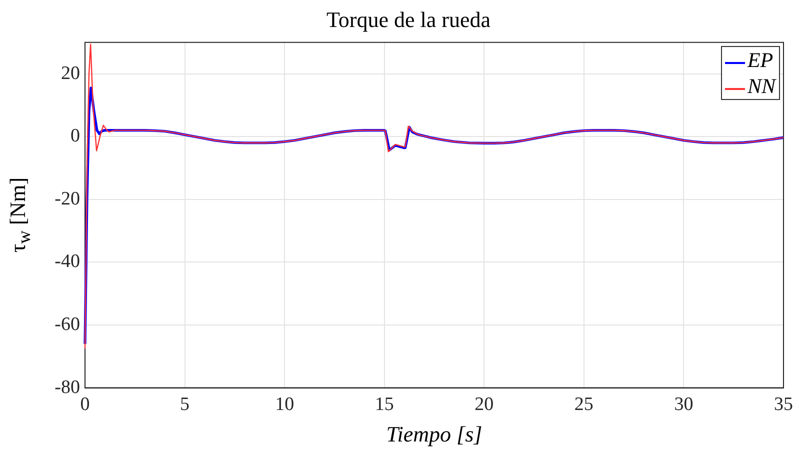 The width and height of the screenshot is (799, 453). Describe the element at coordinates (67, 261) in the screenshot. I see `y-tick-label: -40` at that location.